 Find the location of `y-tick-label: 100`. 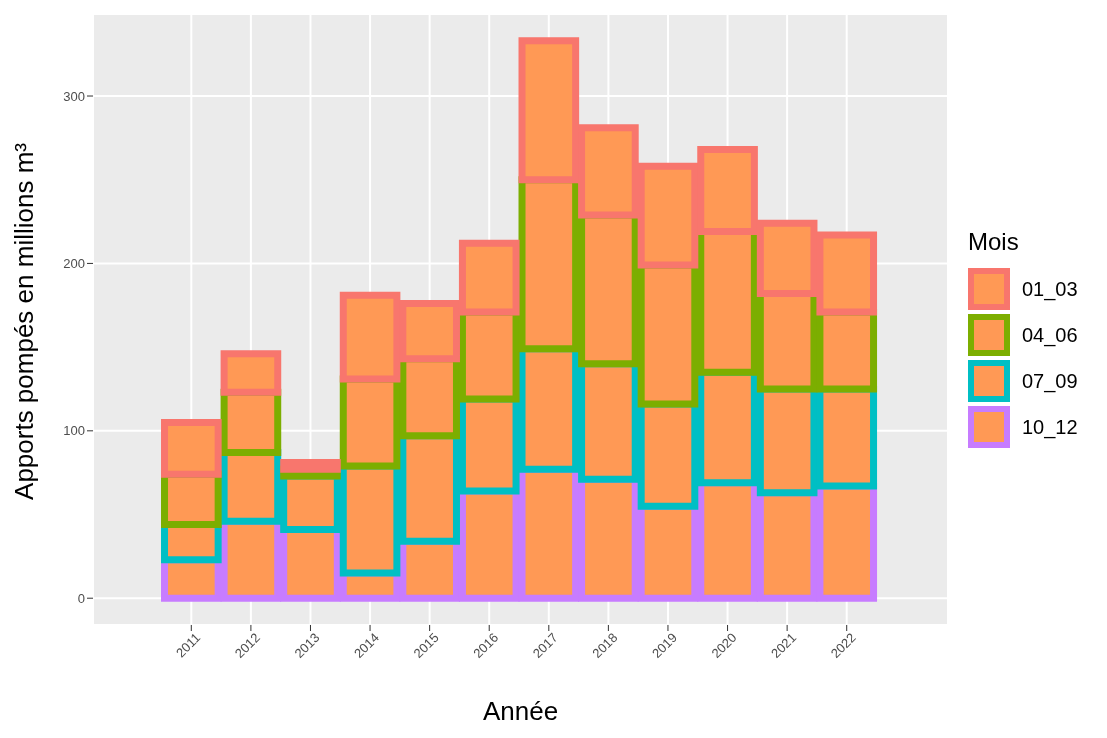

y-tick-label: 100 is located at coordinates (74, 431).